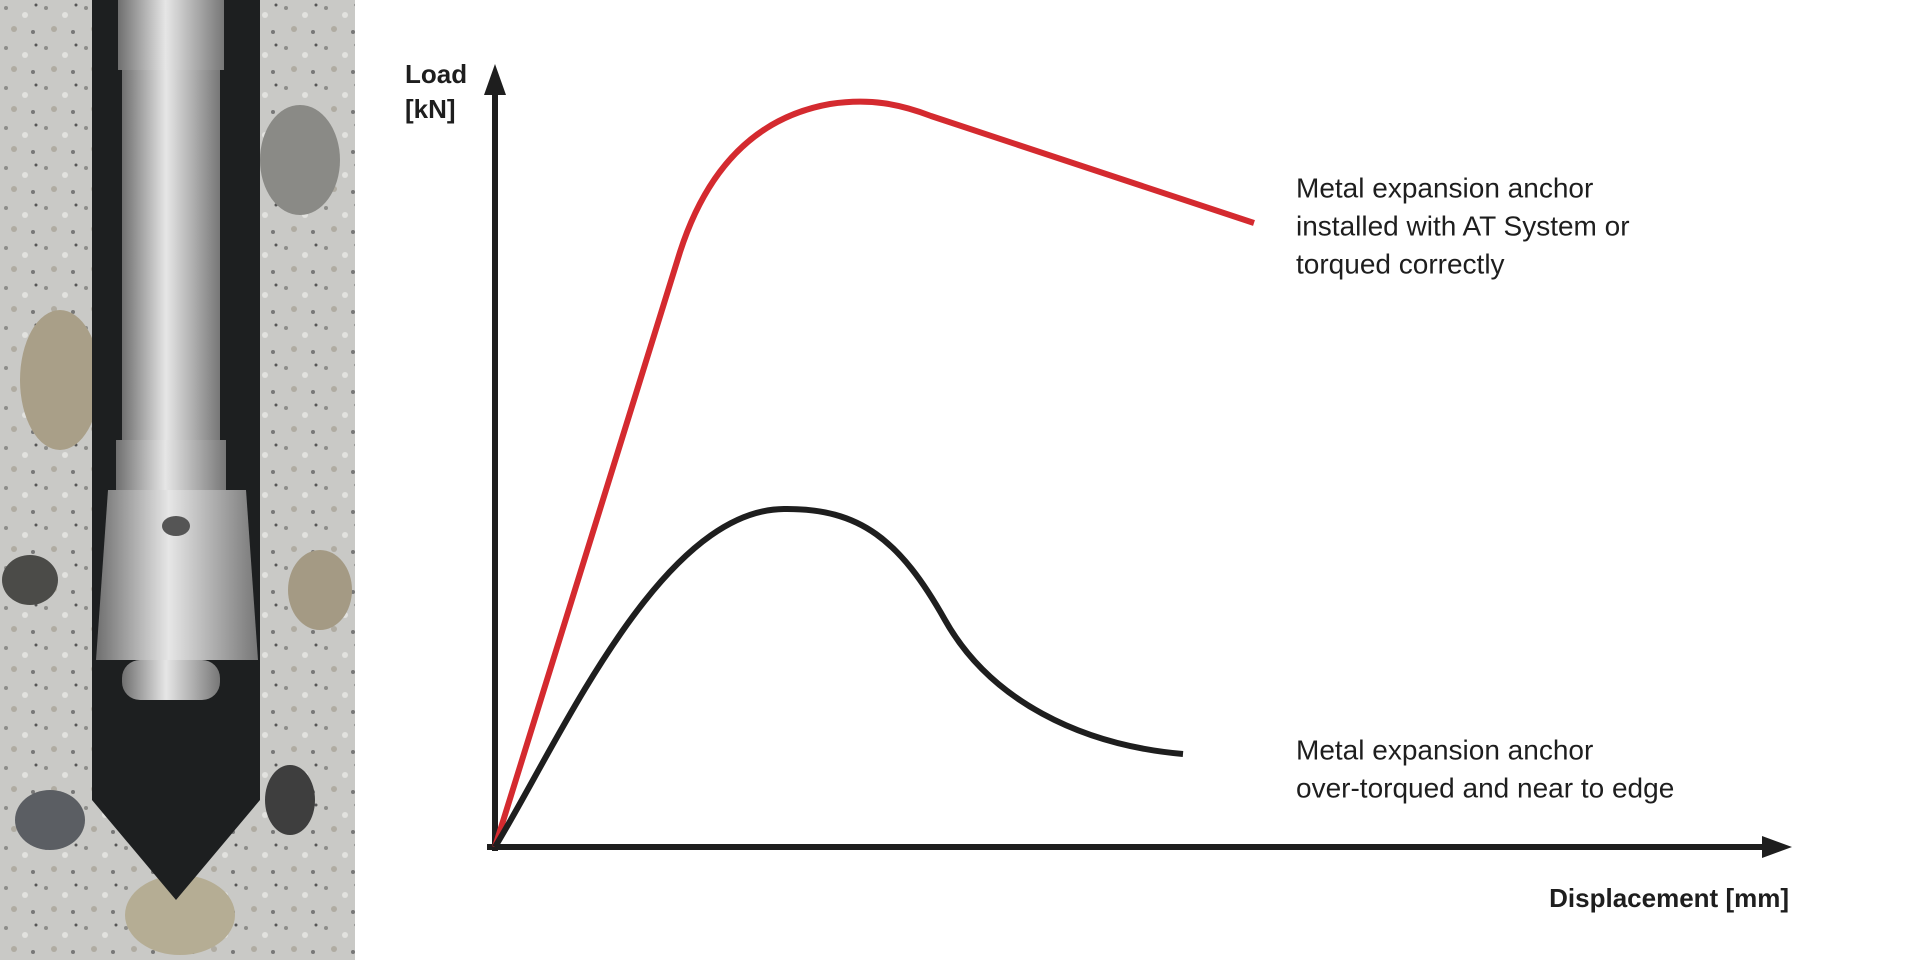 This screenshot has width=1920, height=960. Describe the element at coordinates (436, 74) in the screenshot. I see `y-axis-label: Load` at that location.